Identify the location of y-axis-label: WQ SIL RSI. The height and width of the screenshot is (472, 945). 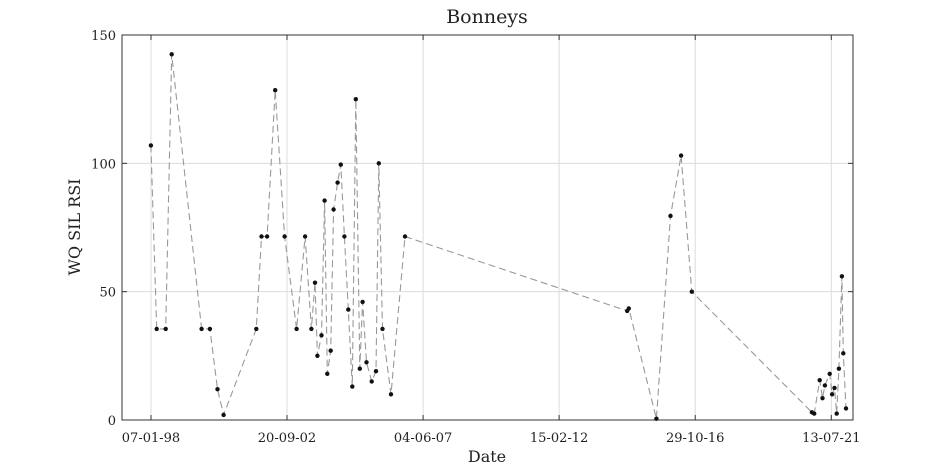
(74, 227).